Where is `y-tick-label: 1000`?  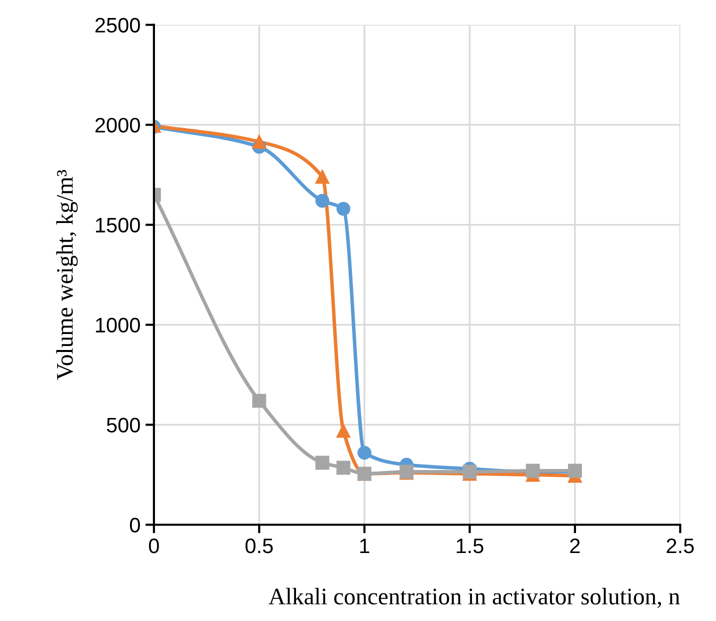
y-tick-label: 1000 is located at coordinates (118, 325).